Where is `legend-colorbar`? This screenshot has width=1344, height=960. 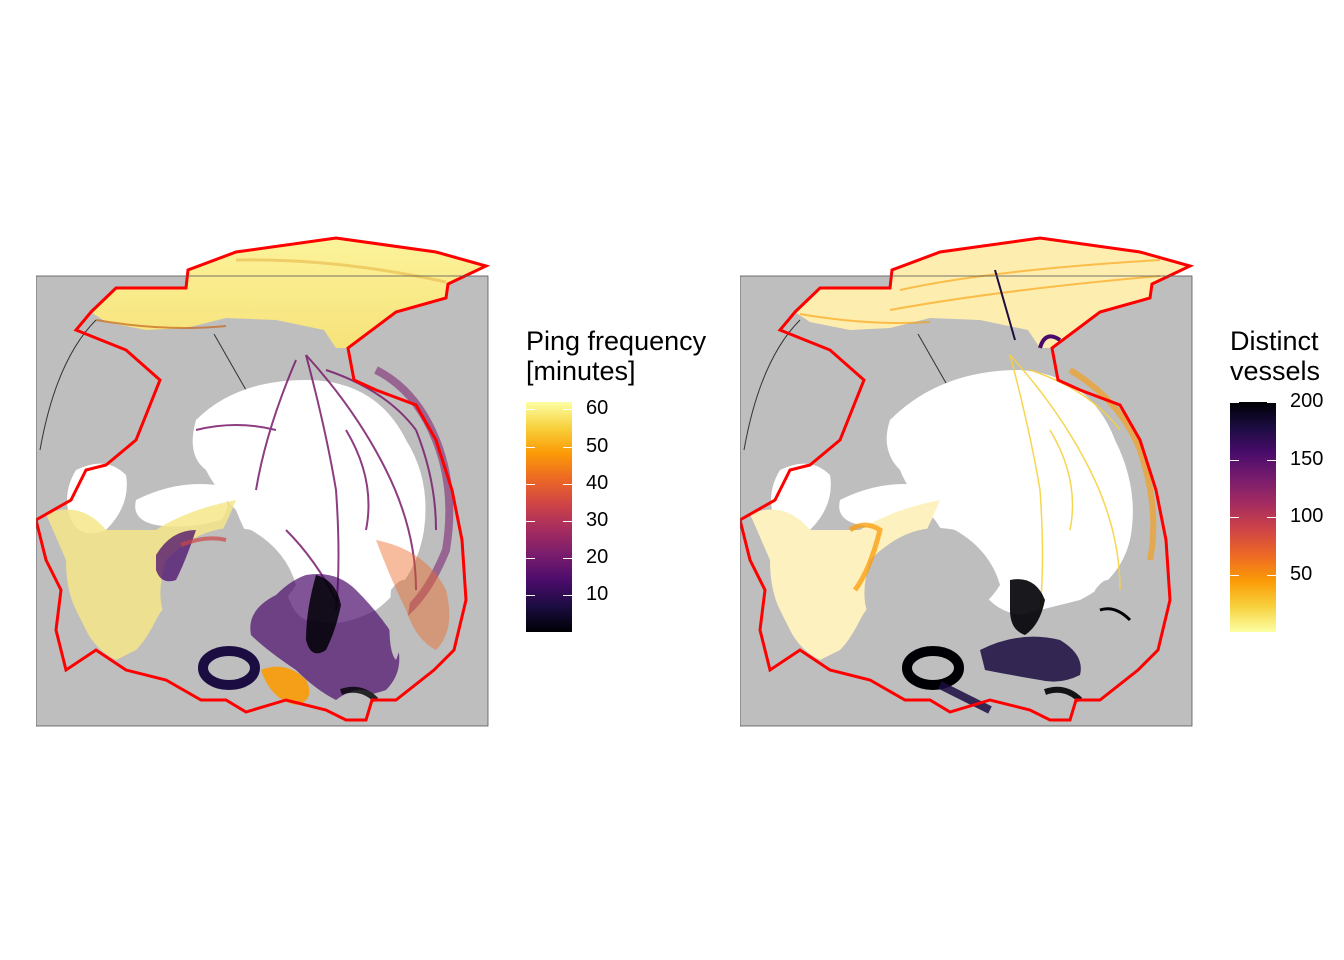
legend-colorbar is located at coordinates (549, 517).